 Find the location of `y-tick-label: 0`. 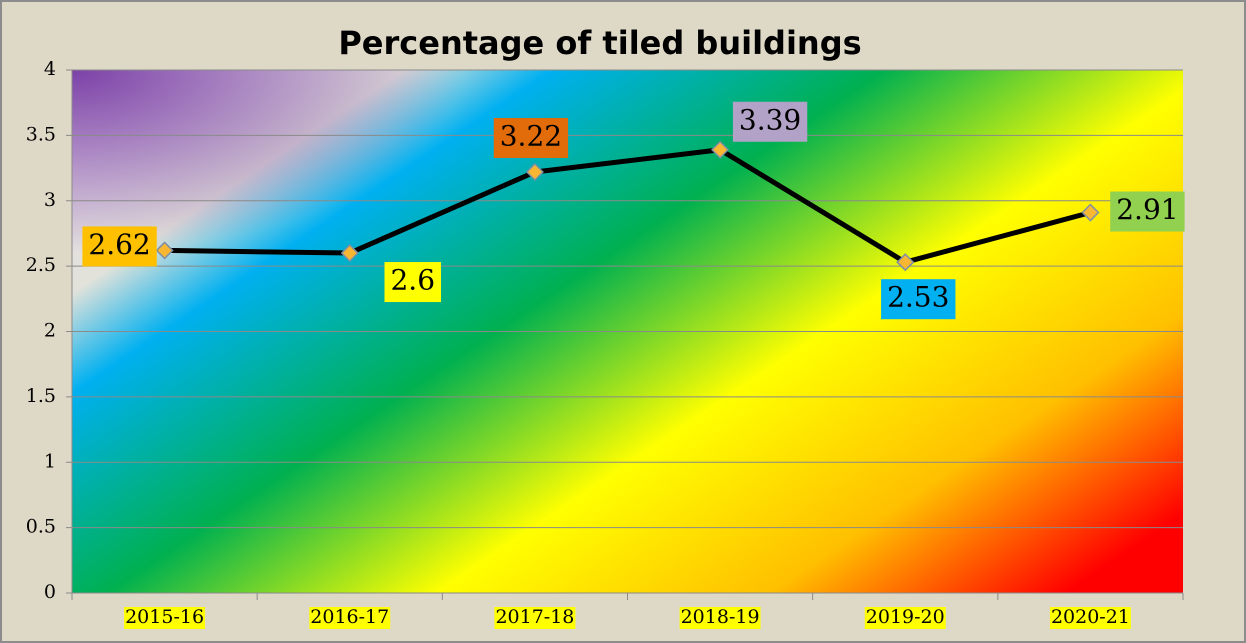

y-tick-label: 0 is located at coordinates (50, 592).